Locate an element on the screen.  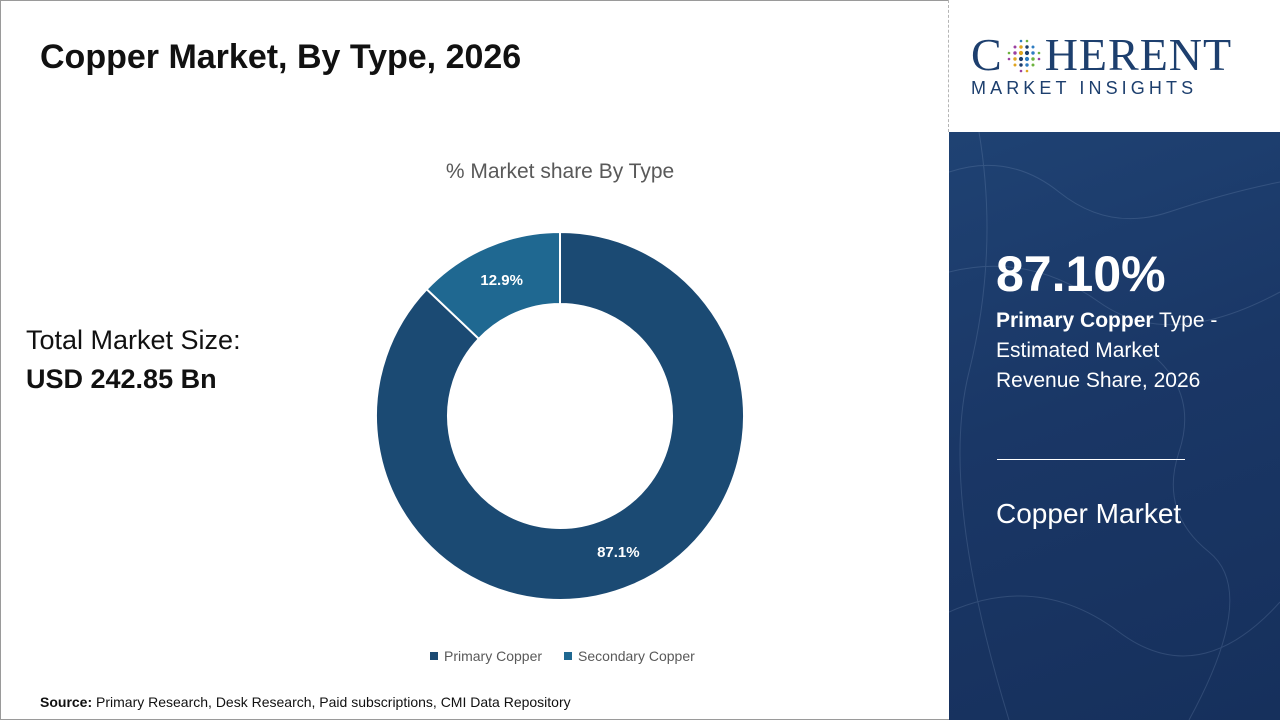
source-label: Source: is located at coordinates (66, 702).